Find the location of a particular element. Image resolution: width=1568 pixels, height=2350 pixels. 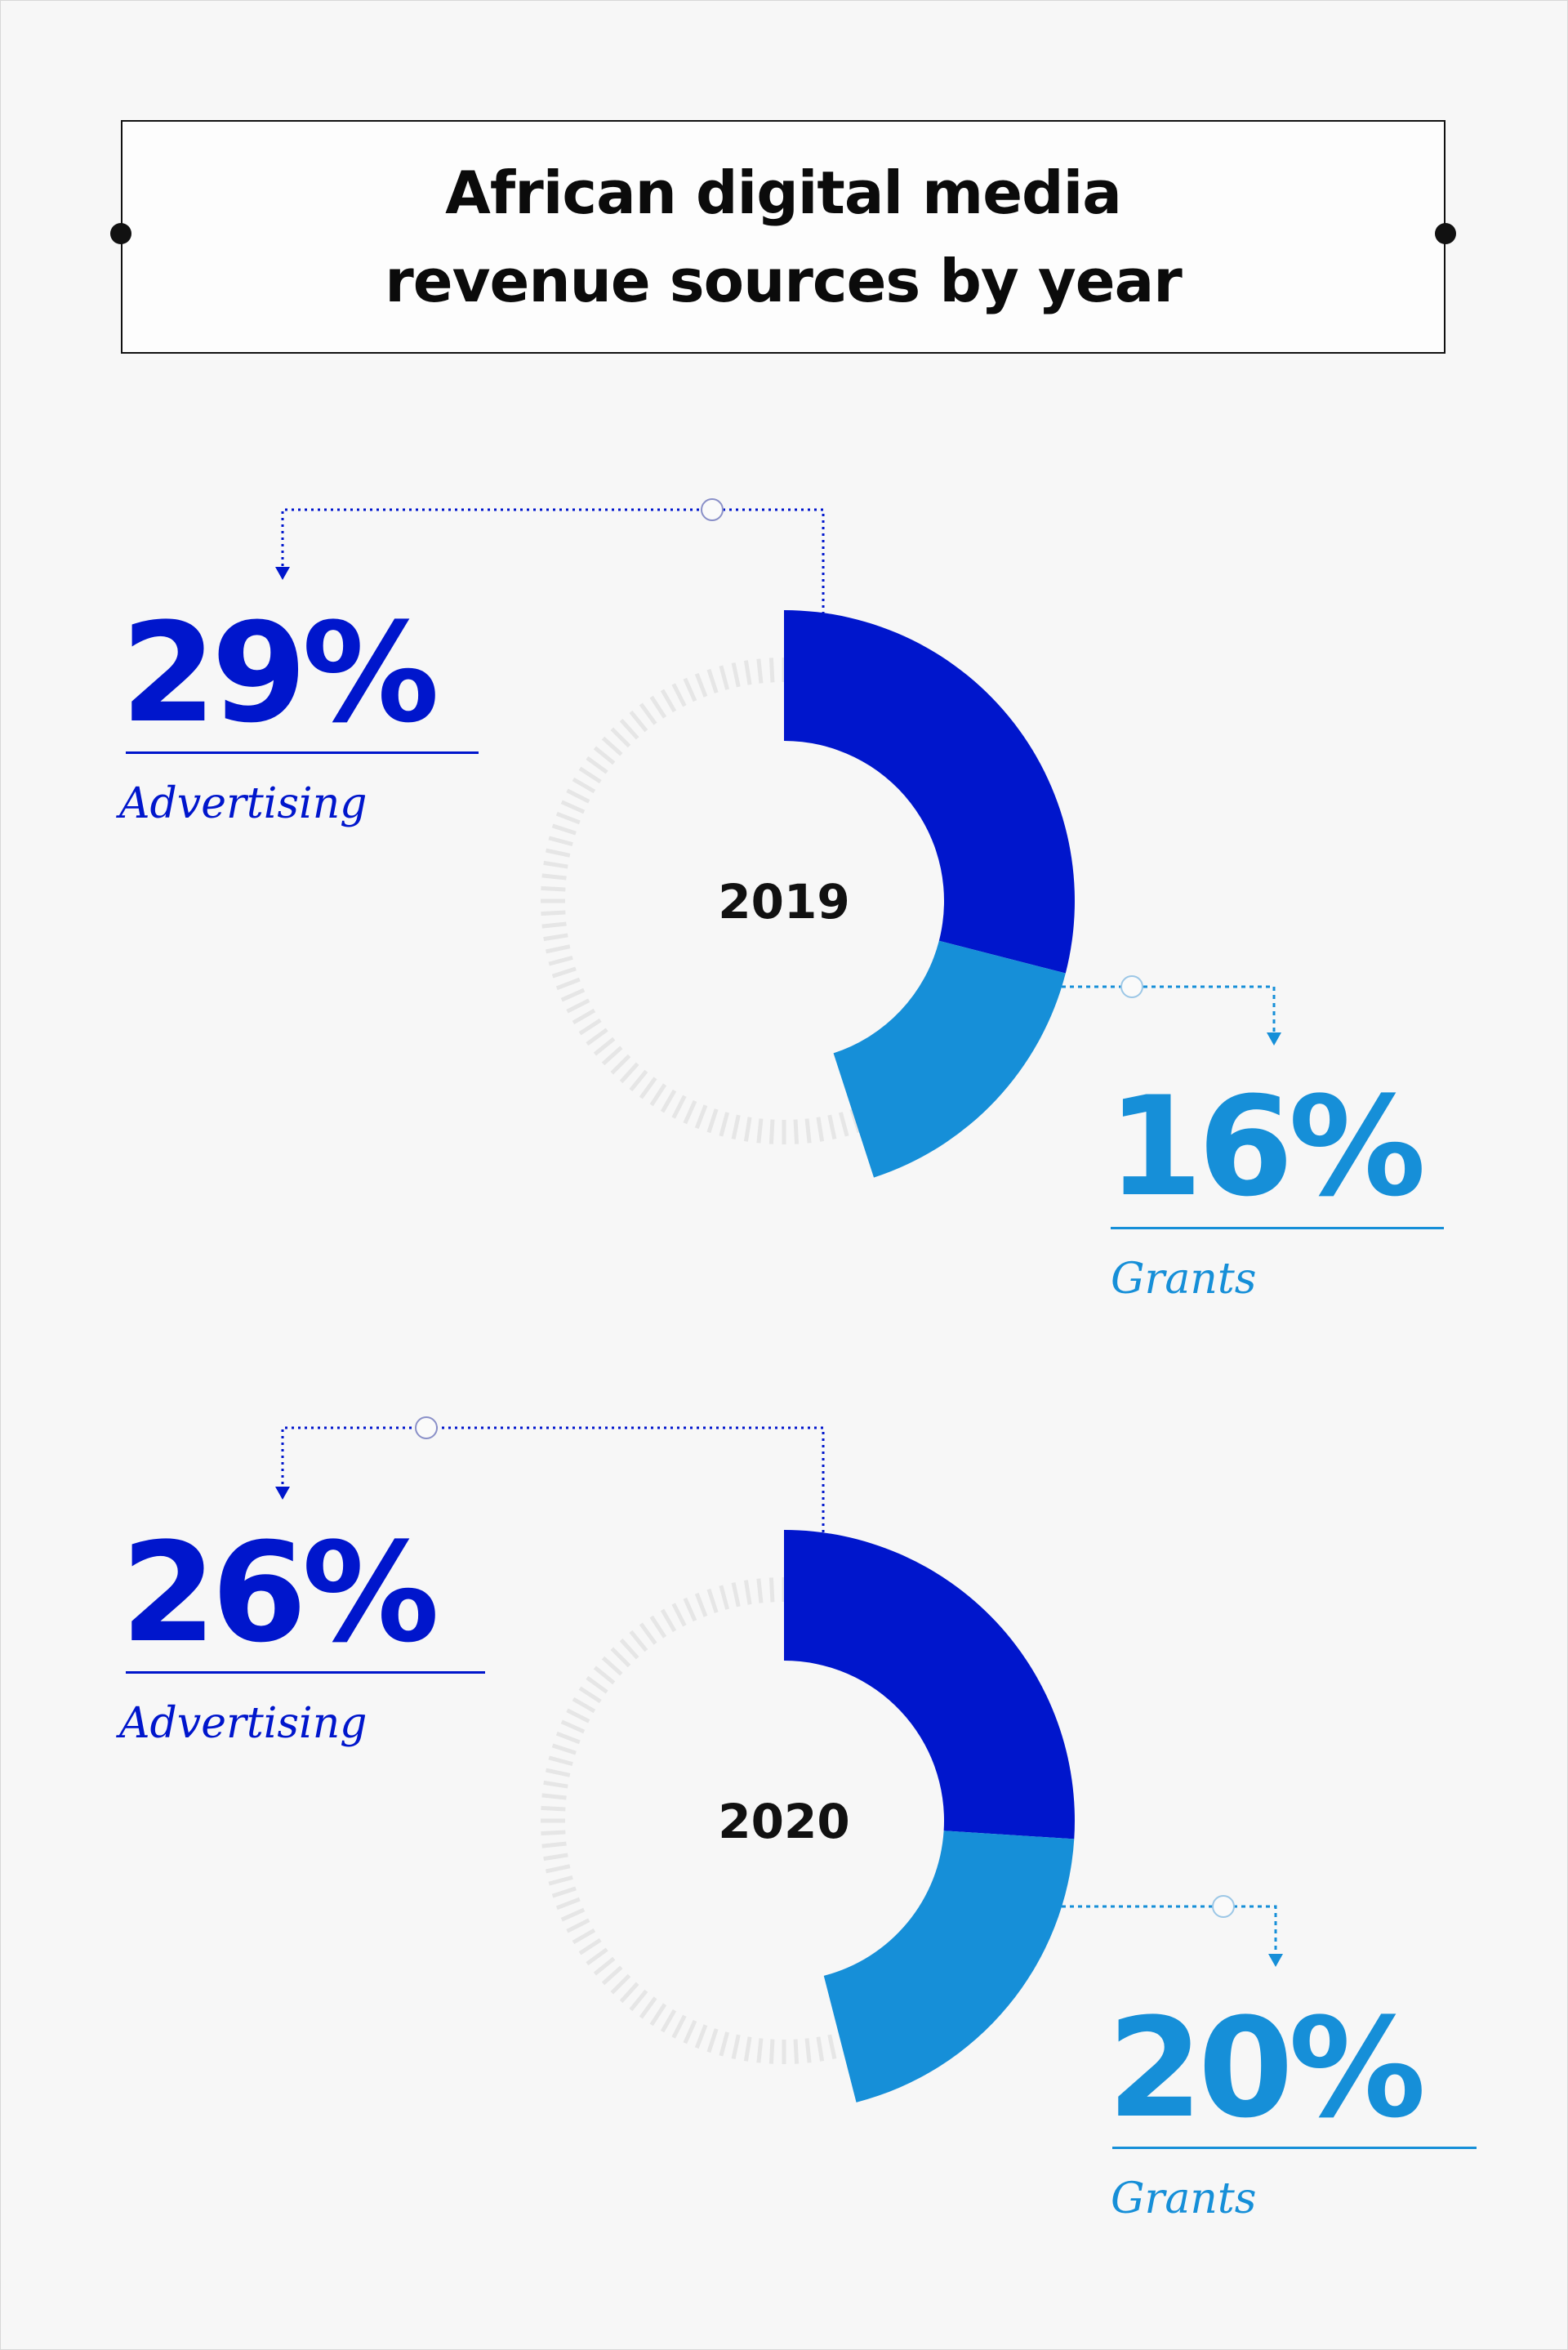

donut-segment-grants-2020 is located at coordinates (949, 1967).